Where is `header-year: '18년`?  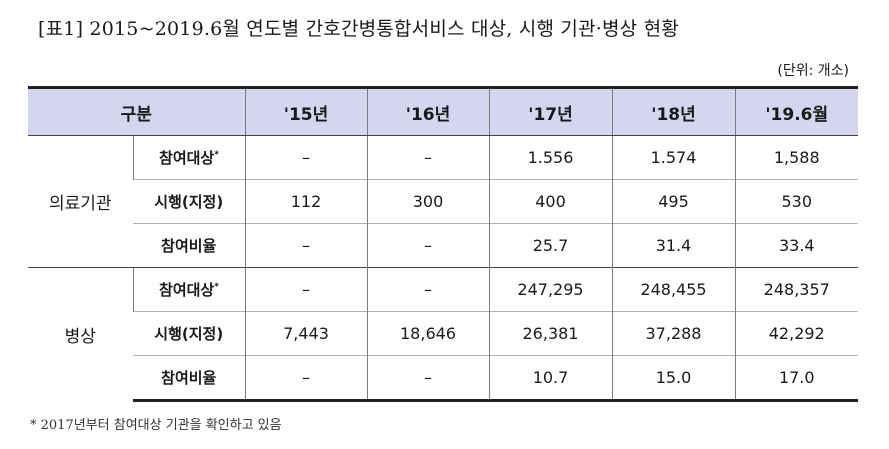
header-year: '18년 is located at coordinates (673, 111).